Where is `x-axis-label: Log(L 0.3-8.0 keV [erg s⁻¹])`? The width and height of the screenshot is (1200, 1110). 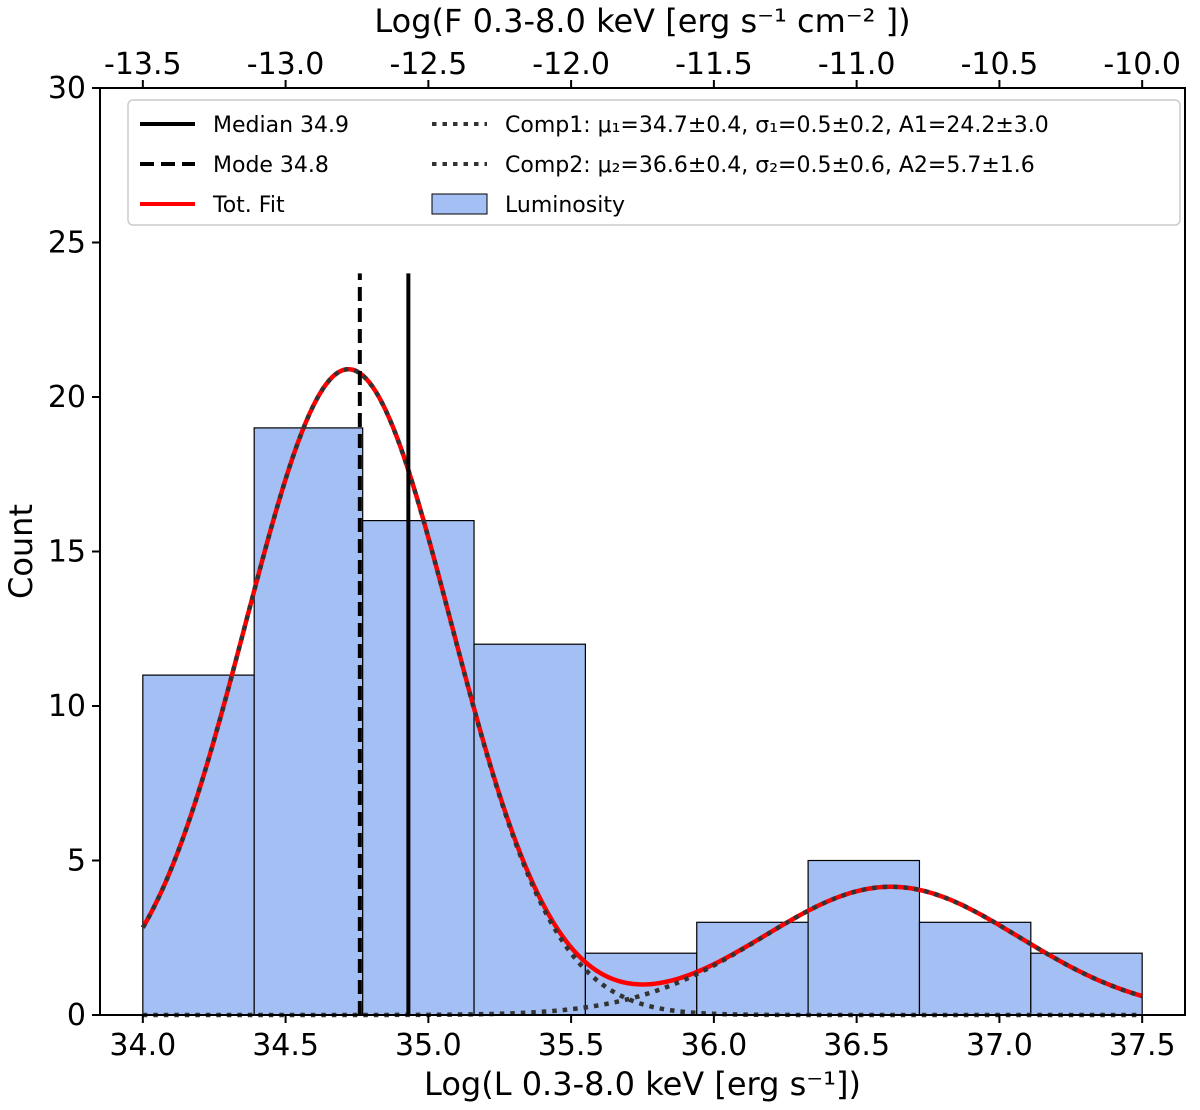 x-axis-label: Log(L 0.3-8.0 keV [erg s⁻¹]) is located at coordinates (642, 1084).